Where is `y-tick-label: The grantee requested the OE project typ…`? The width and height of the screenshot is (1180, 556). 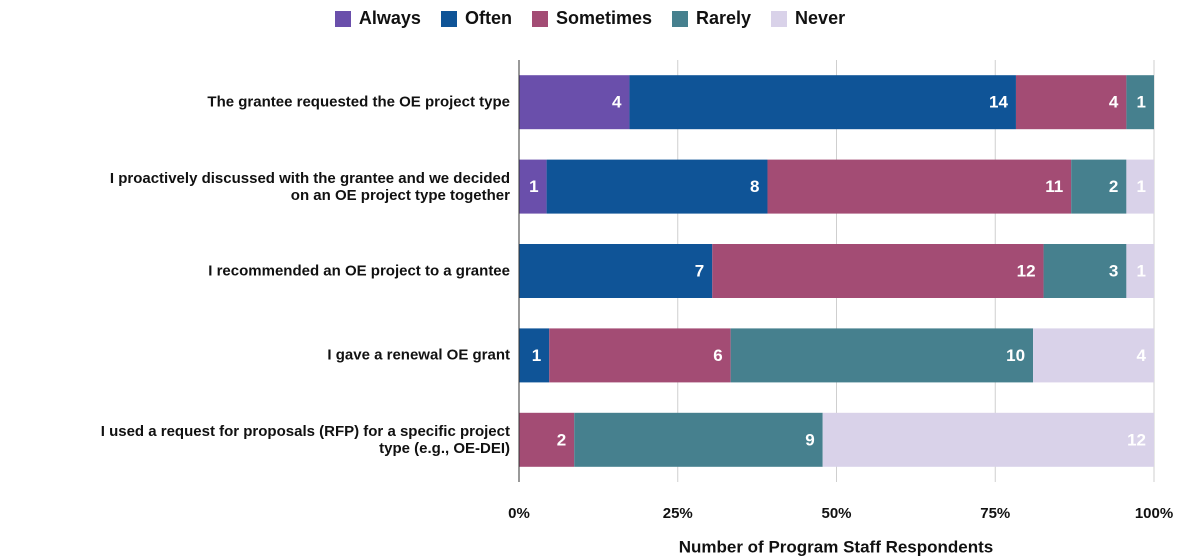 y-tick-label: The grantee requested the OE project typ… is located at coordinates (358, 102).